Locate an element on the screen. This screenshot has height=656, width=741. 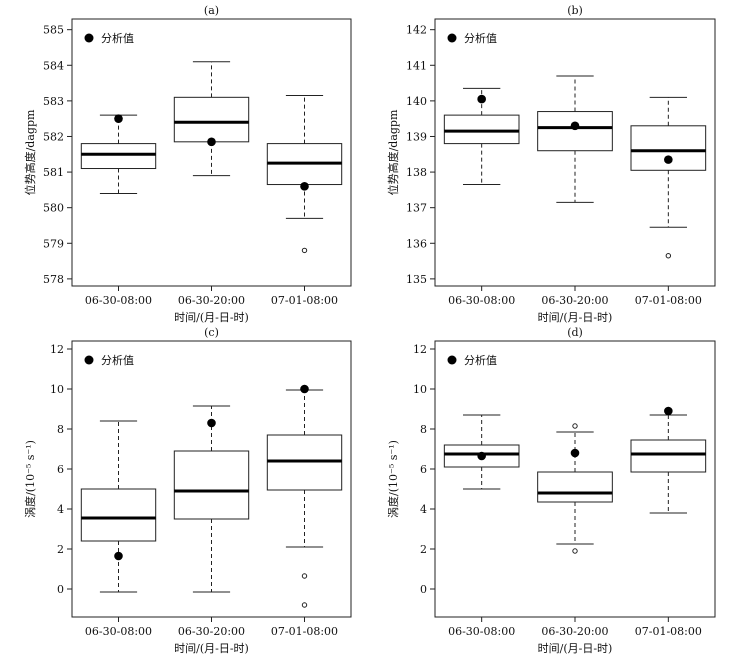
legend-marker-d is located at coordinates (452, 360).